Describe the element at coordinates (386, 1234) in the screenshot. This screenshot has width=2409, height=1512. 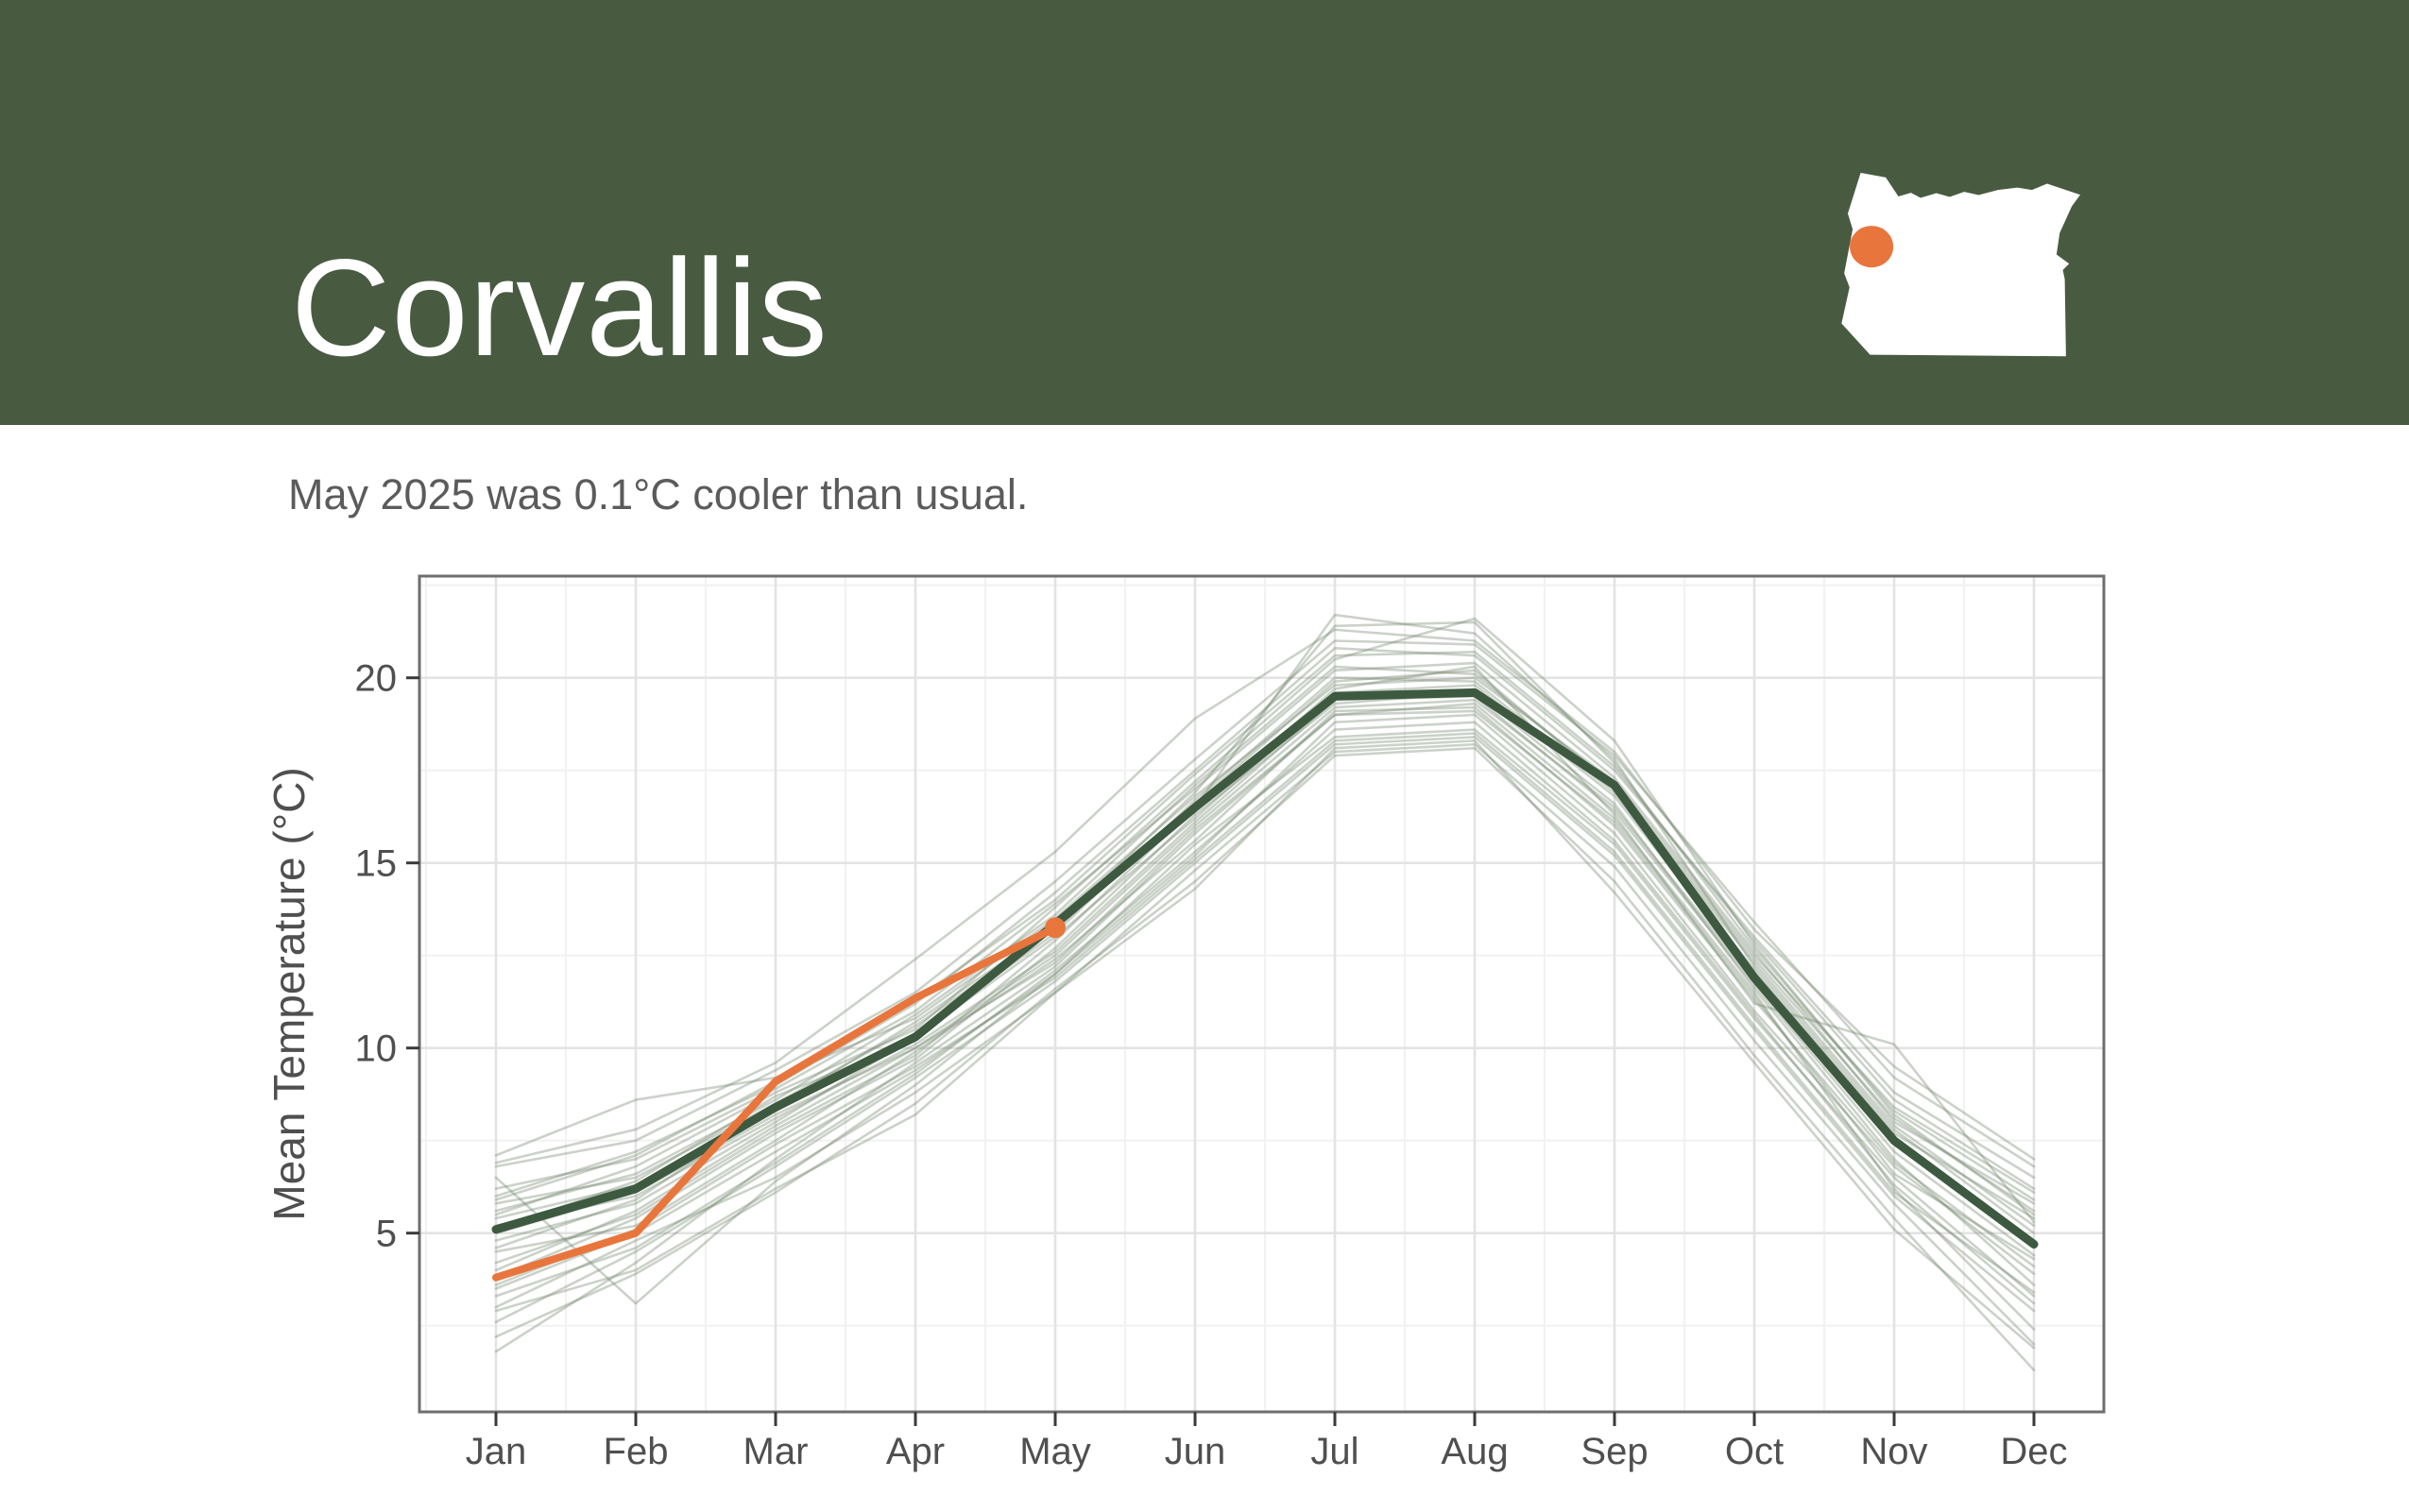
I see `y-tick-label: 5` at that location.